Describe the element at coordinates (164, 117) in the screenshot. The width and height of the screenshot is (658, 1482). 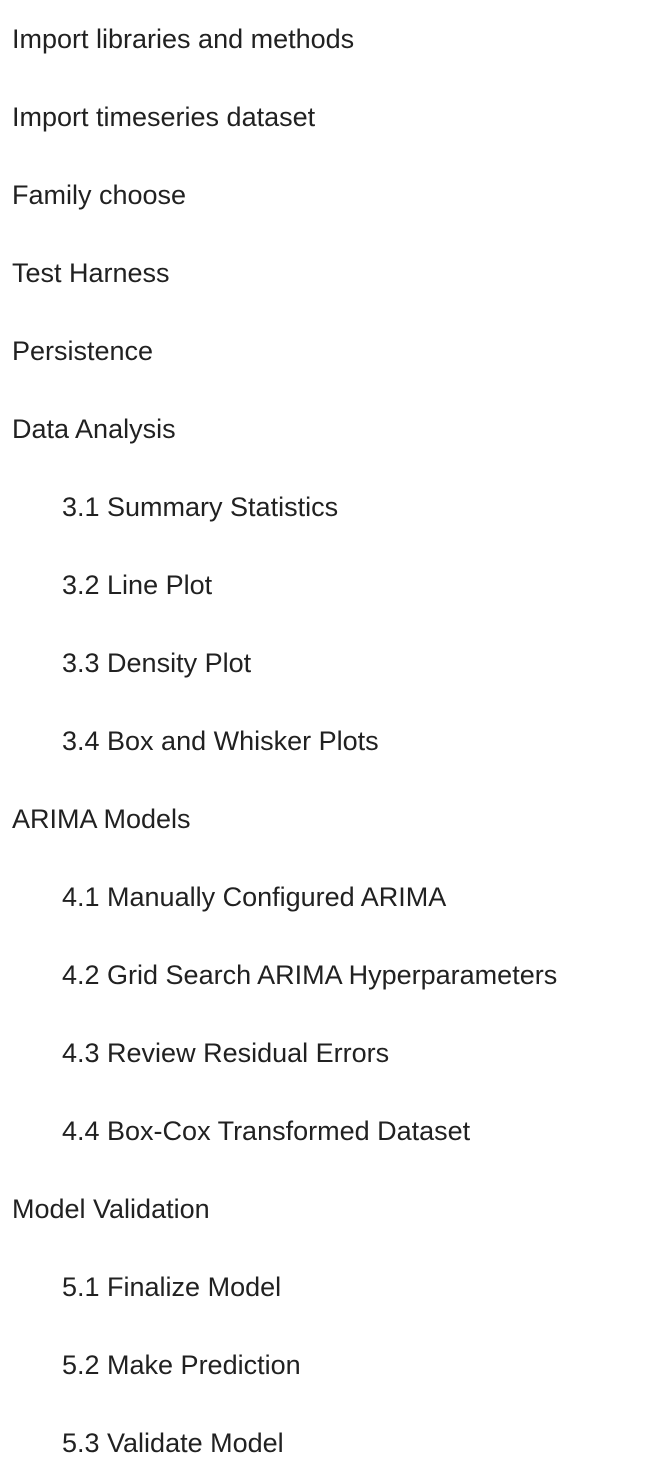
I see `toc-item-import-dataset: Import timeseries dataset` at that location.